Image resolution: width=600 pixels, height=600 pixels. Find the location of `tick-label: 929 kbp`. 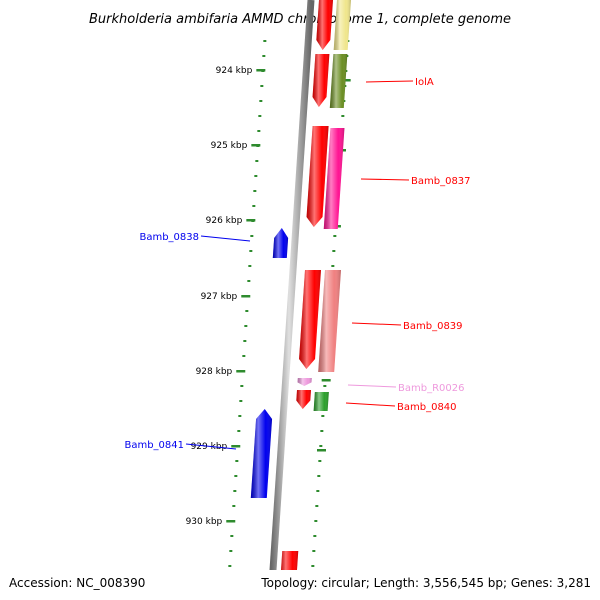

tick-label: 929 kbp is located at coordinates (209, 447).